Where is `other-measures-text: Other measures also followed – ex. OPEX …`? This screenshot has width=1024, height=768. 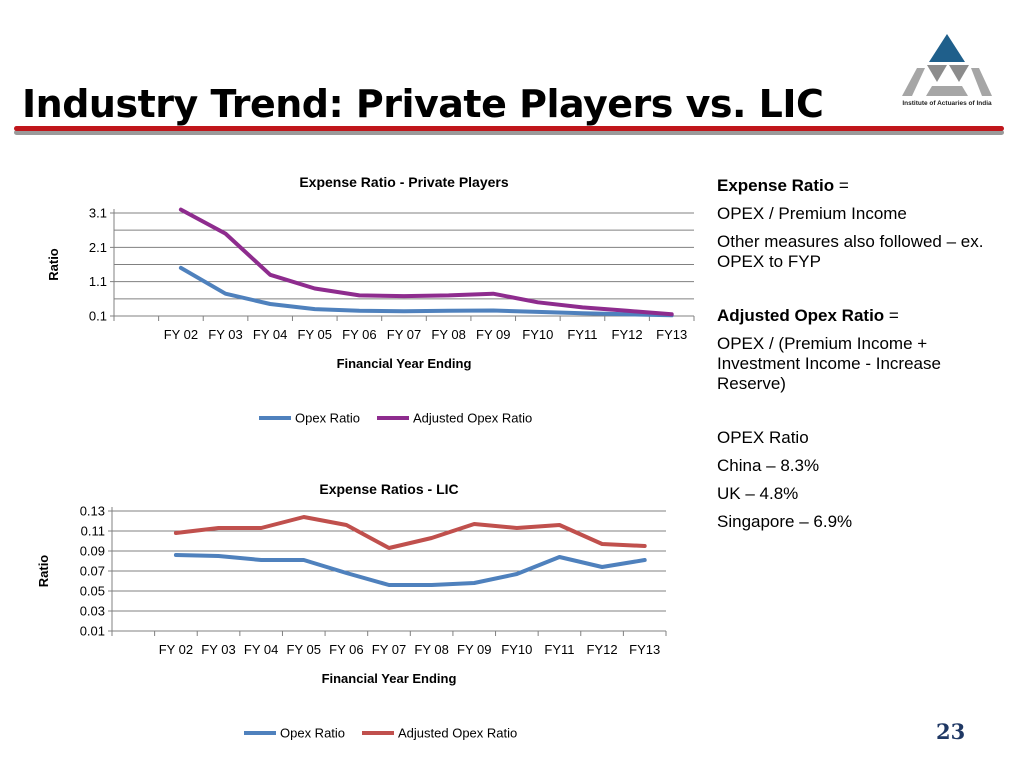
other-measures-text: Other measures also followed – ex. OPEX … is located at coordinates (850, 251).